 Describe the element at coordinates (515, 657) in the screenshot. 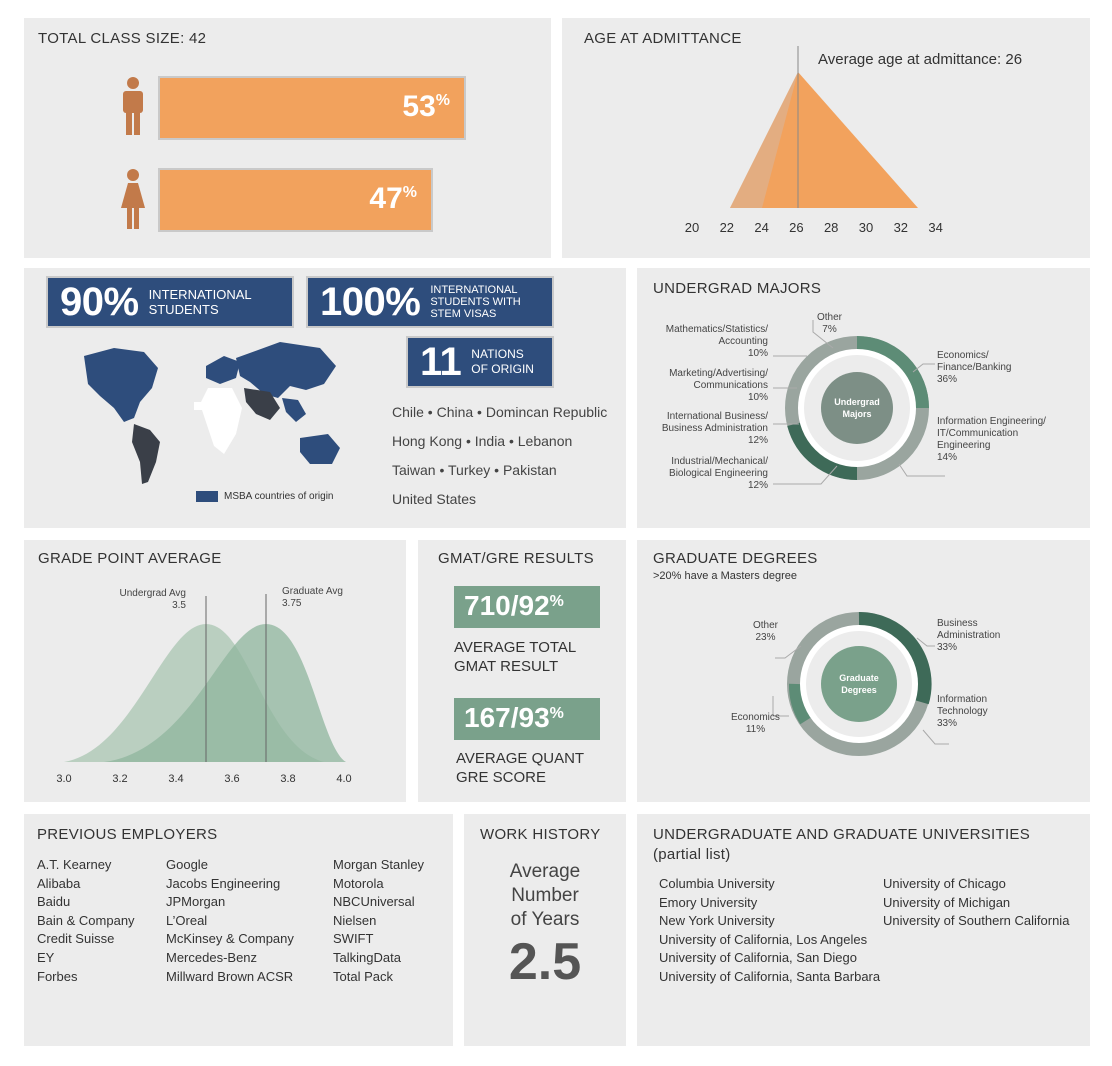

I see `gmat-label: AVERAGE TOTAL GMAT RESULT` at that location.